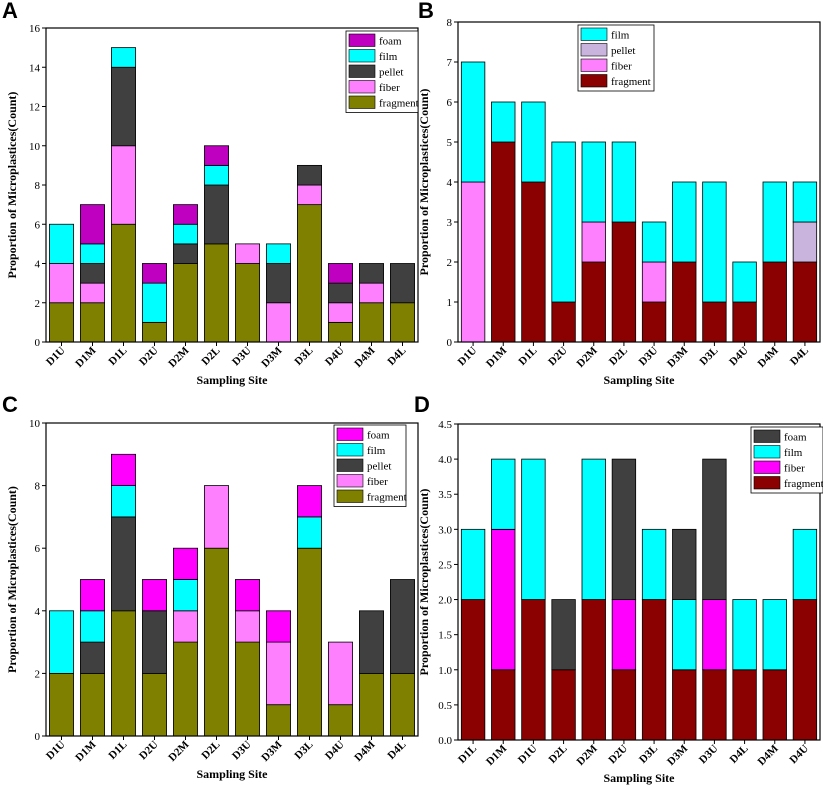 This screenshot has height=787, width=823. I want to click on legend-swatch-pellet, so click(594, 50).